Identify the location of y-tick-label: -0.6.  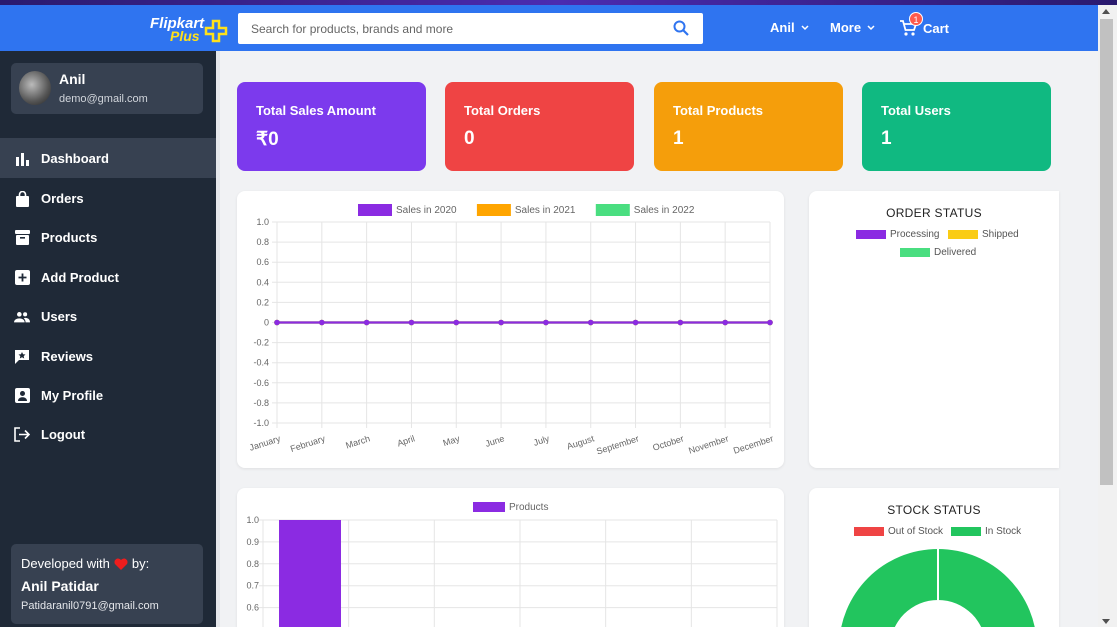
(261, 383).